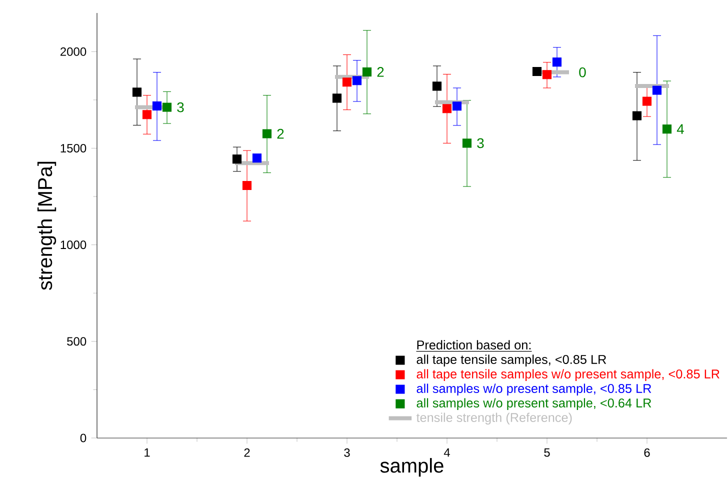 This screenshot has height=491, width=728. What do you see at coordinates (83, 438) in the screenshot?
I see `y-tick-label: 0` at bounding box center [83, 438].